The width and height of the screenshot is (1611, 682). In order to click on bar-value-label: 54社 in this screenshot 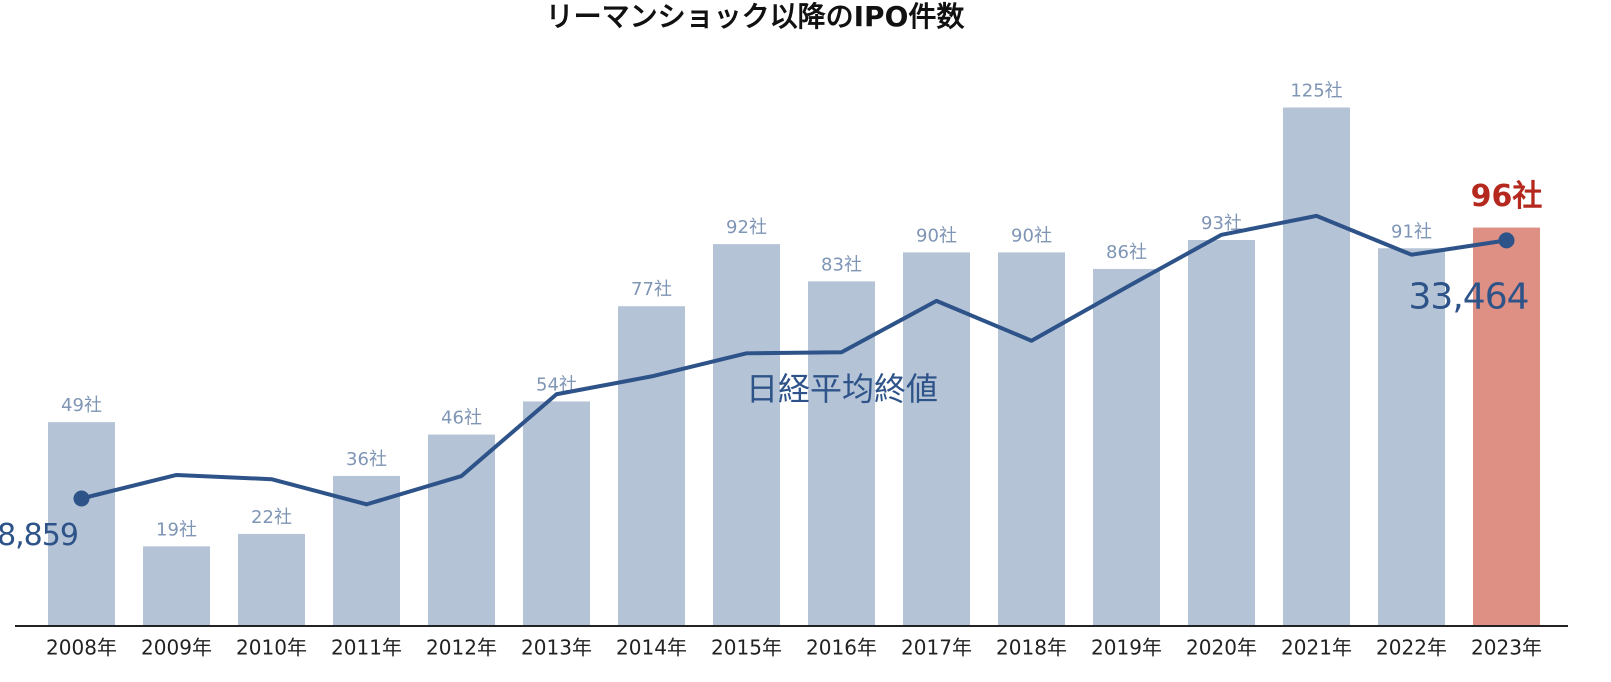, I will do `click(556, 384)`.